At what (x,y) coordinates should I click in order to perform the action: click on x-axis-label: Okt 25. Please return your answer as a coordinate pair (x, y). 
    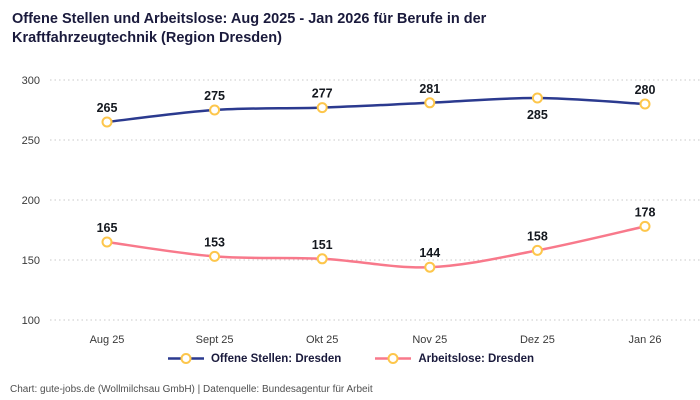
    Looking at the image, I should click on (322, 340).